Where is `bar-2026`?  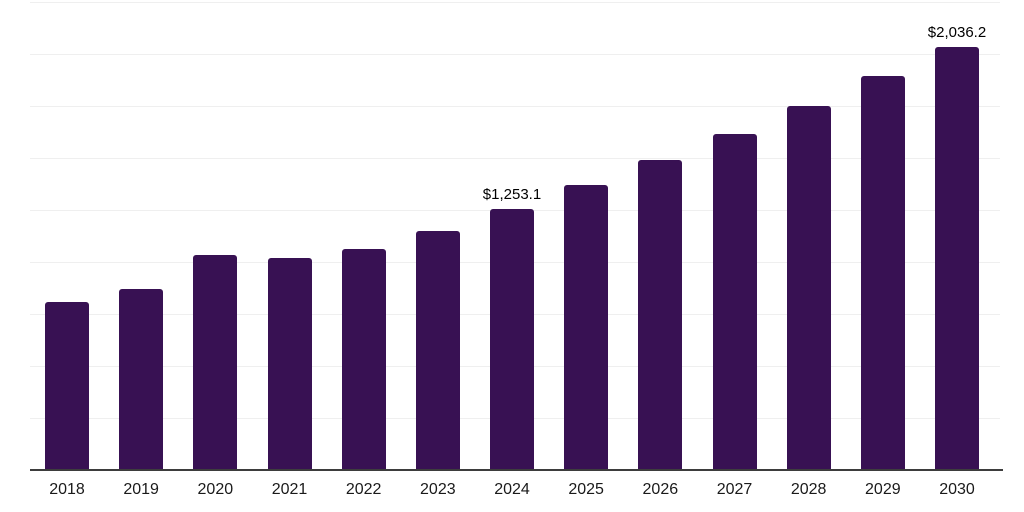
bar-2026 is located at coordinates (660, 315).